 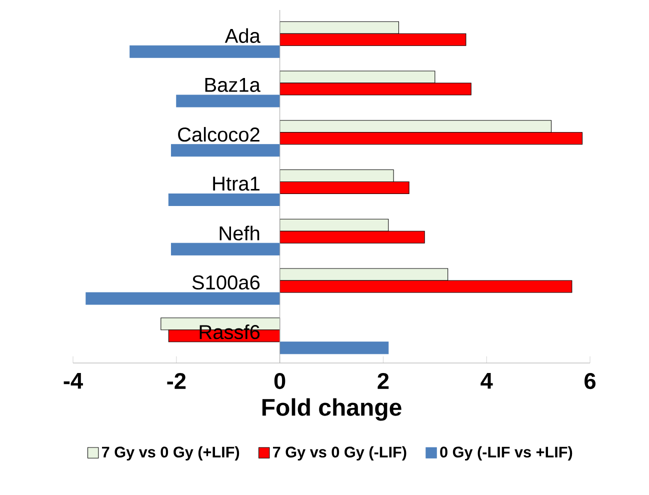 I want to click on y-tick-label: S100a6, so click(x=226, y=282).